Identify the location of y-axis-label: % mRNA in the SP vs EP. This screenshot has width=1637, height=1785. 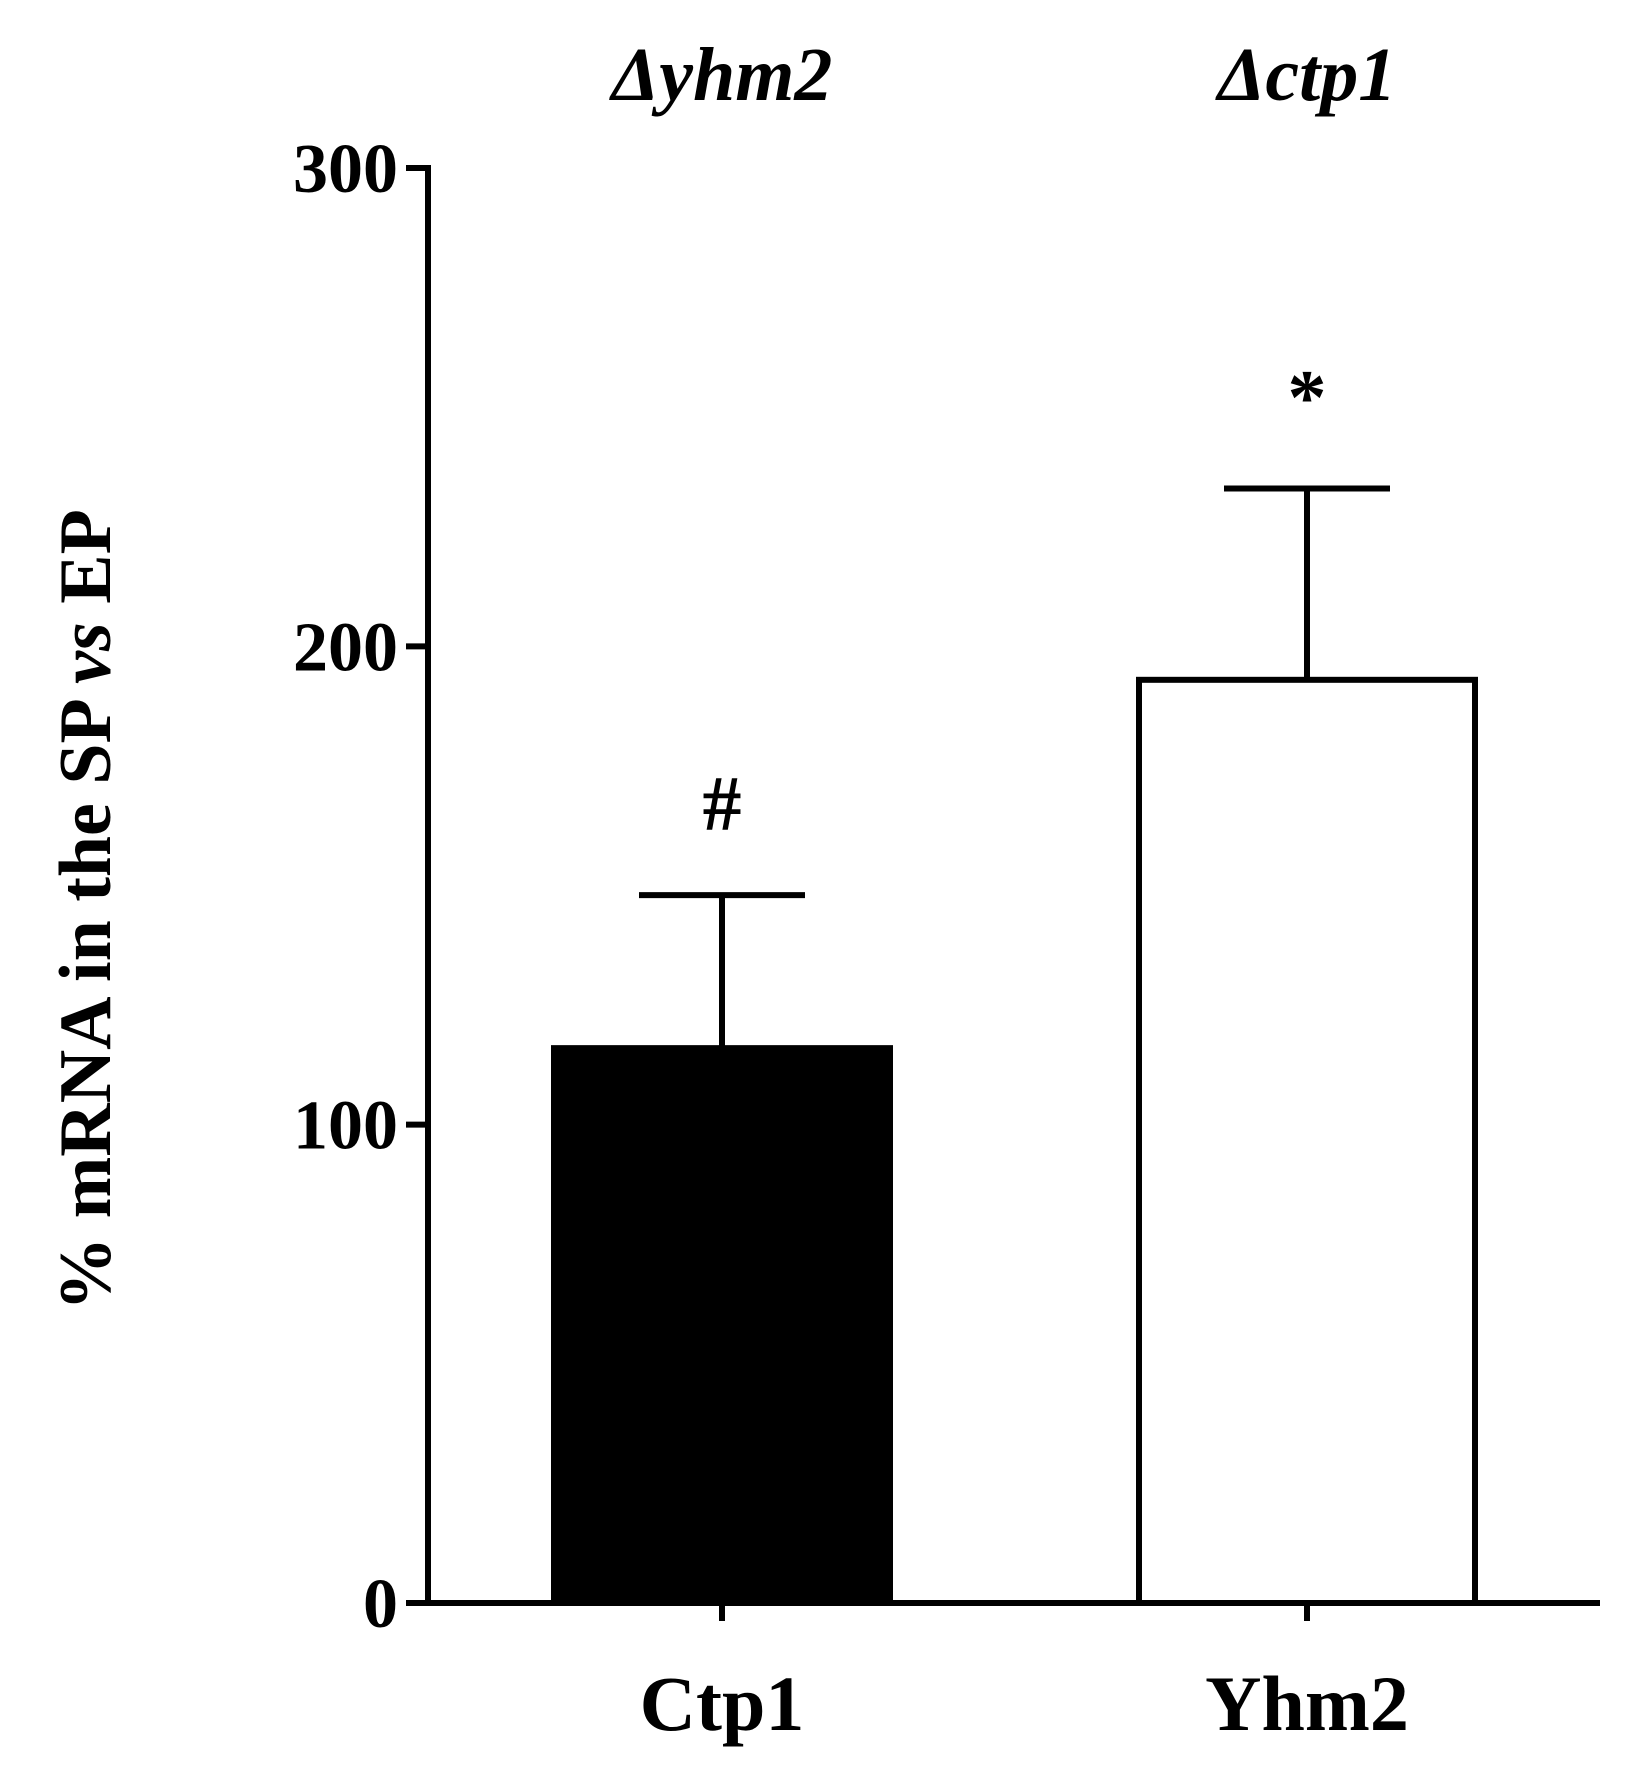
(86, 910).